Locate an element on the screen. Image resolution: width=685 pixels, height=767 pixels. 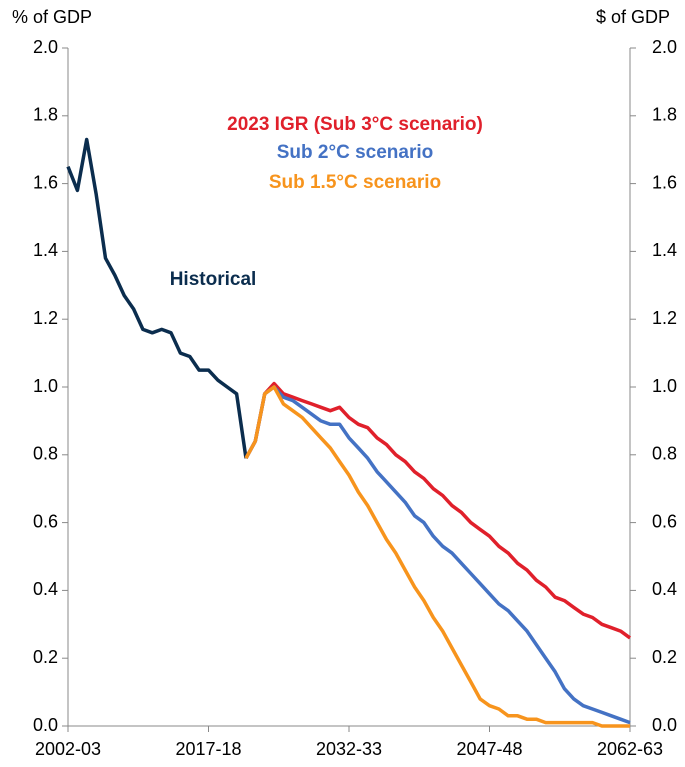
x-tick-label: 2002-03 is located at coordinates (68, 749).